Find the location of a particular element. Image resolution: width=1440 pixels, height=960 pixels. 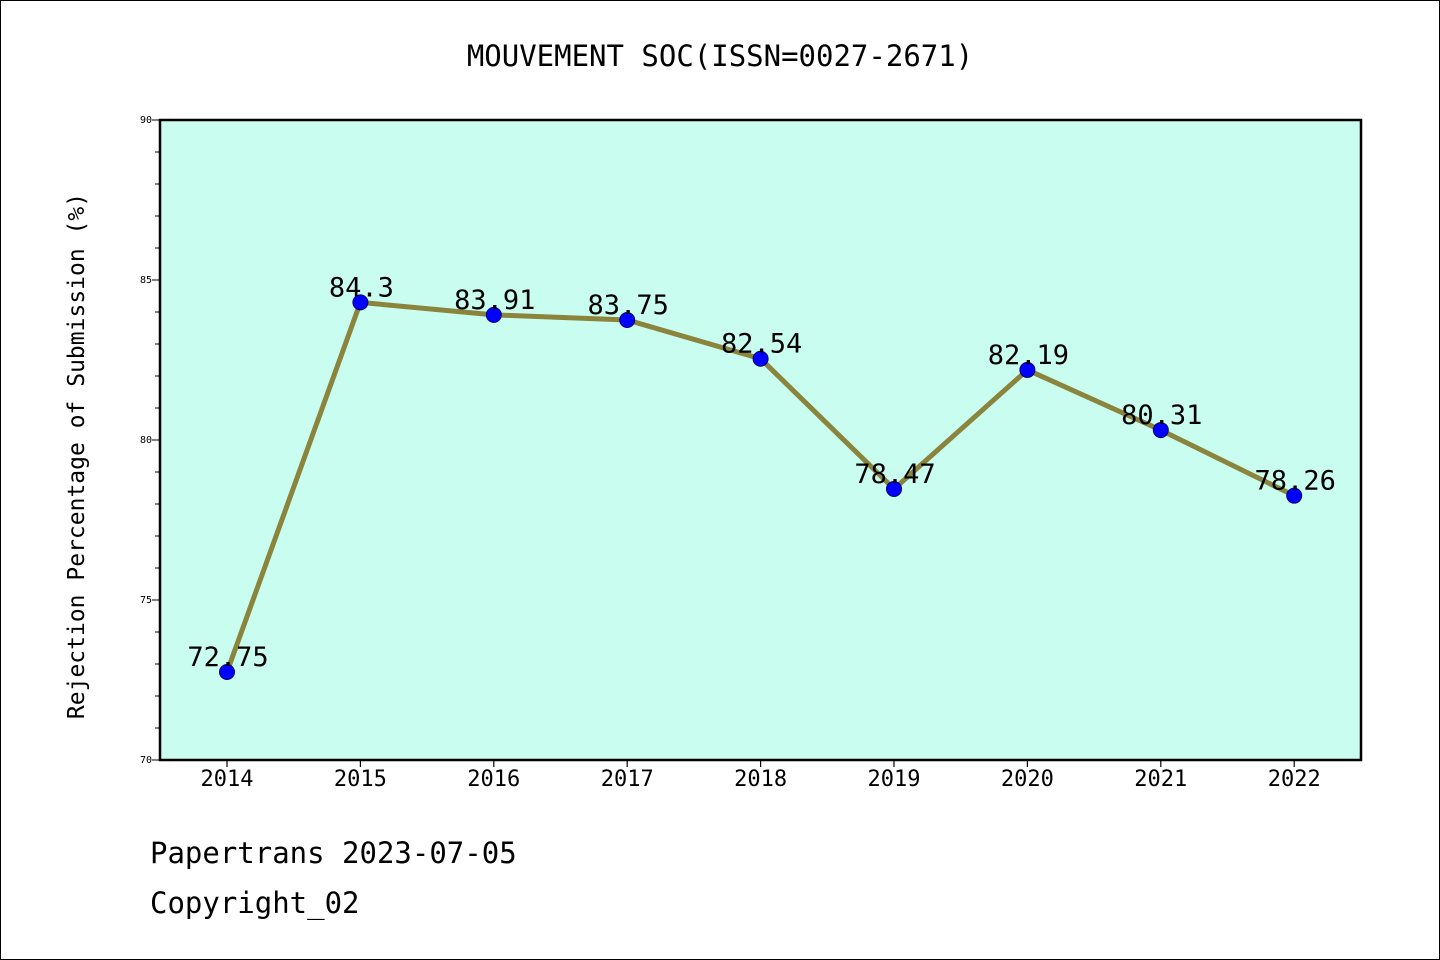

x-tick-label: 2017 is located at coordinates (627, 779).